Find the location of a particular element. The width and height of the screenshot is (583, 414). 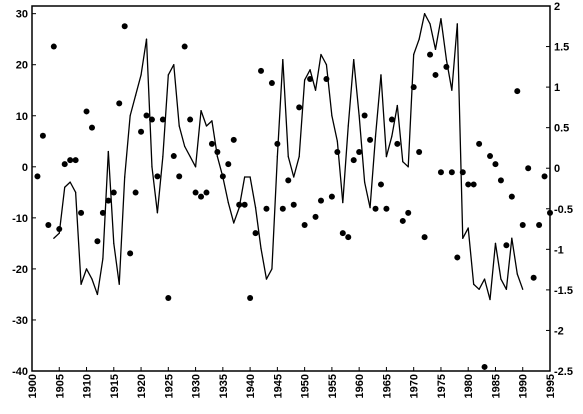

x-tick-label: 1965 is located at coordinates (387, 386).